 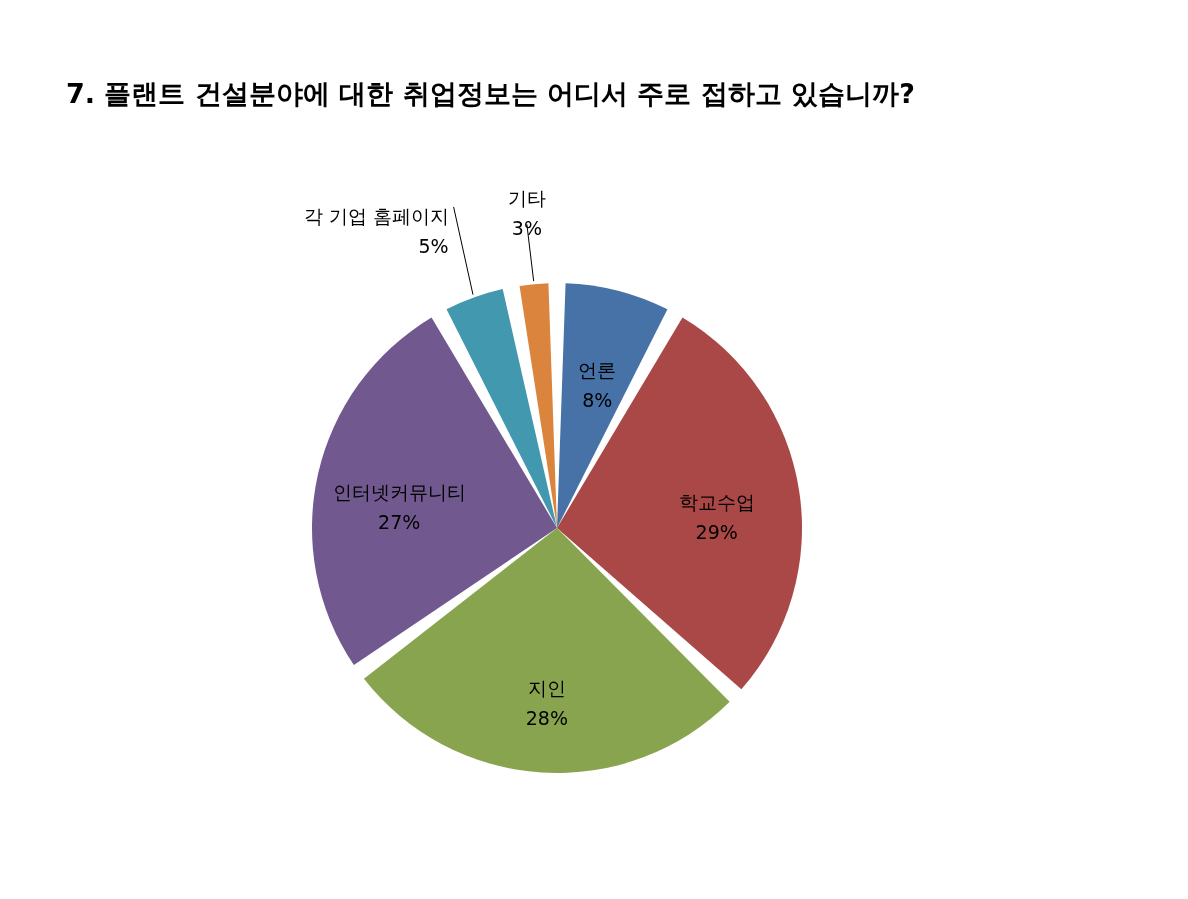 I want to click on slice-label: 인터넷커뮤니티, so click(x=399, y=491).